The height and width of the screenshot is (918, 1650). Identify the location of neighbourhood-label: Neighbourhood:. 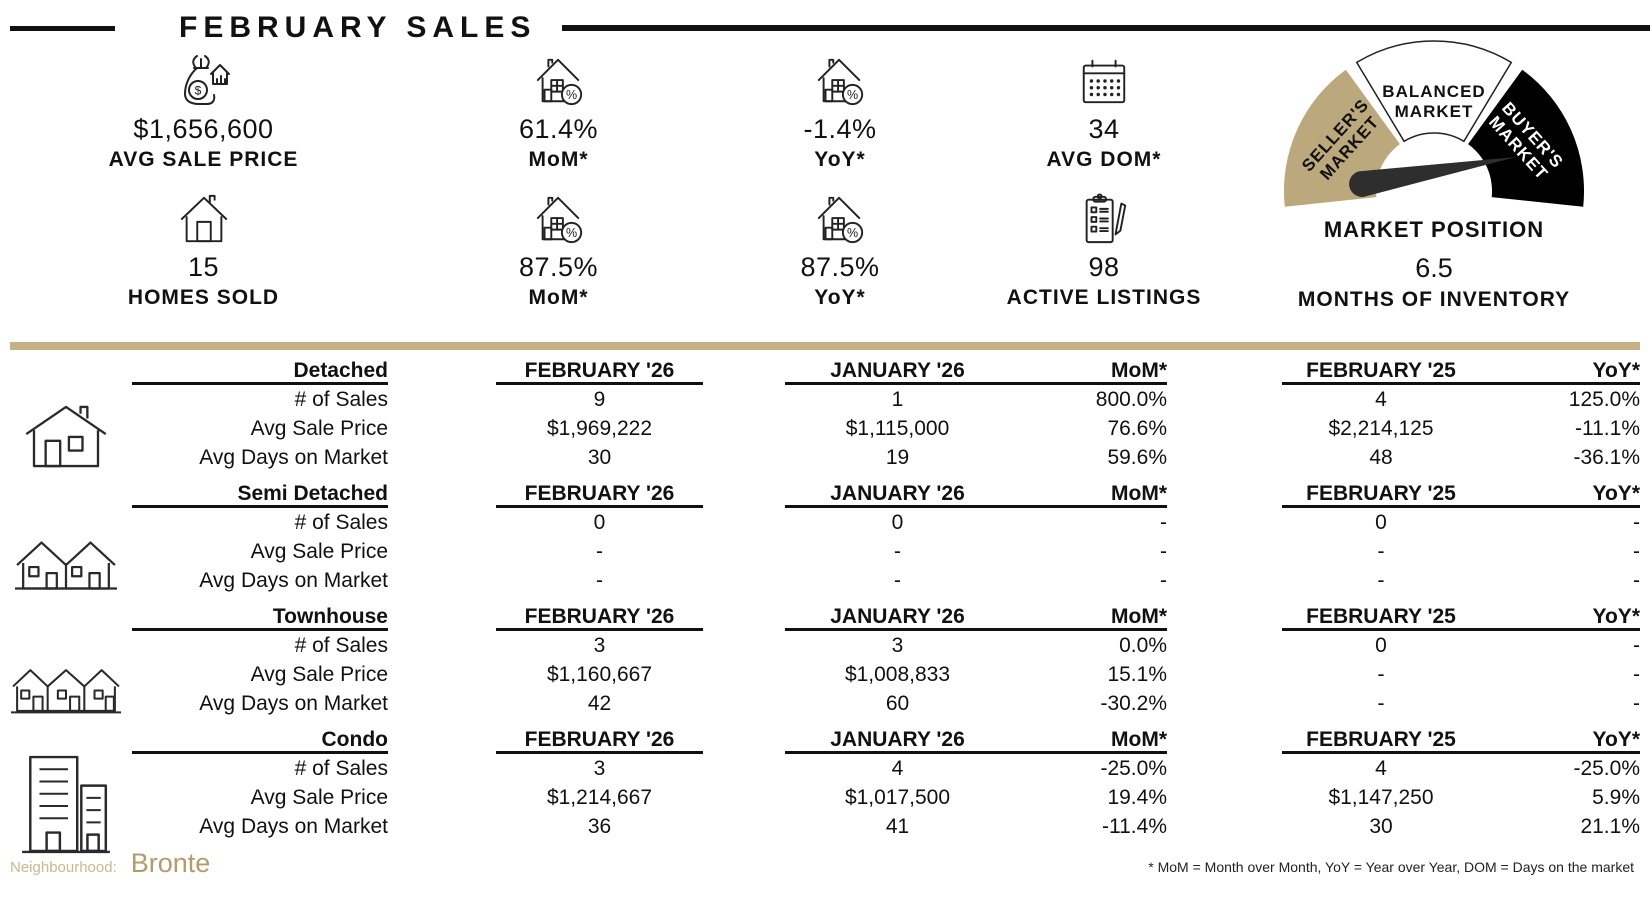
(63, 867).